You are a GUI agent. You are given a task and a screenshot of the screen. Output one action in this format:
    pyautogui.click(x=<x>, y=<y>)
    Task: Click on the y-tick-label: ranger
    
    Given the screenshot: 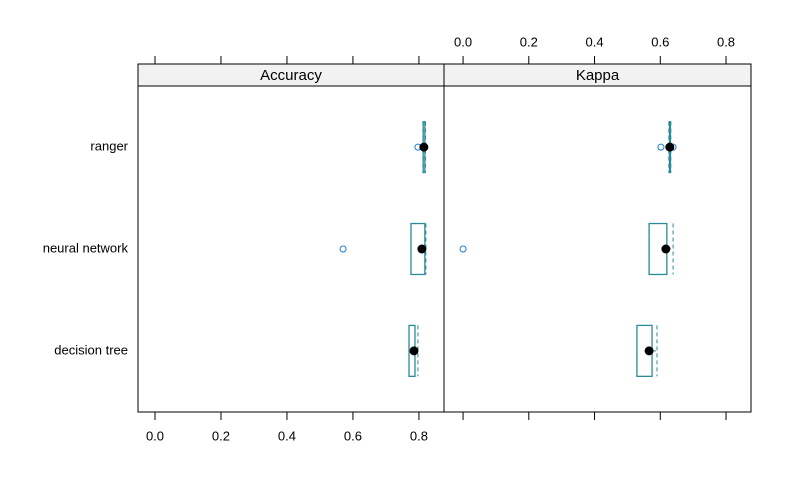 What is the action you would take?
    pyautogui.click(x=109, y=146)
    